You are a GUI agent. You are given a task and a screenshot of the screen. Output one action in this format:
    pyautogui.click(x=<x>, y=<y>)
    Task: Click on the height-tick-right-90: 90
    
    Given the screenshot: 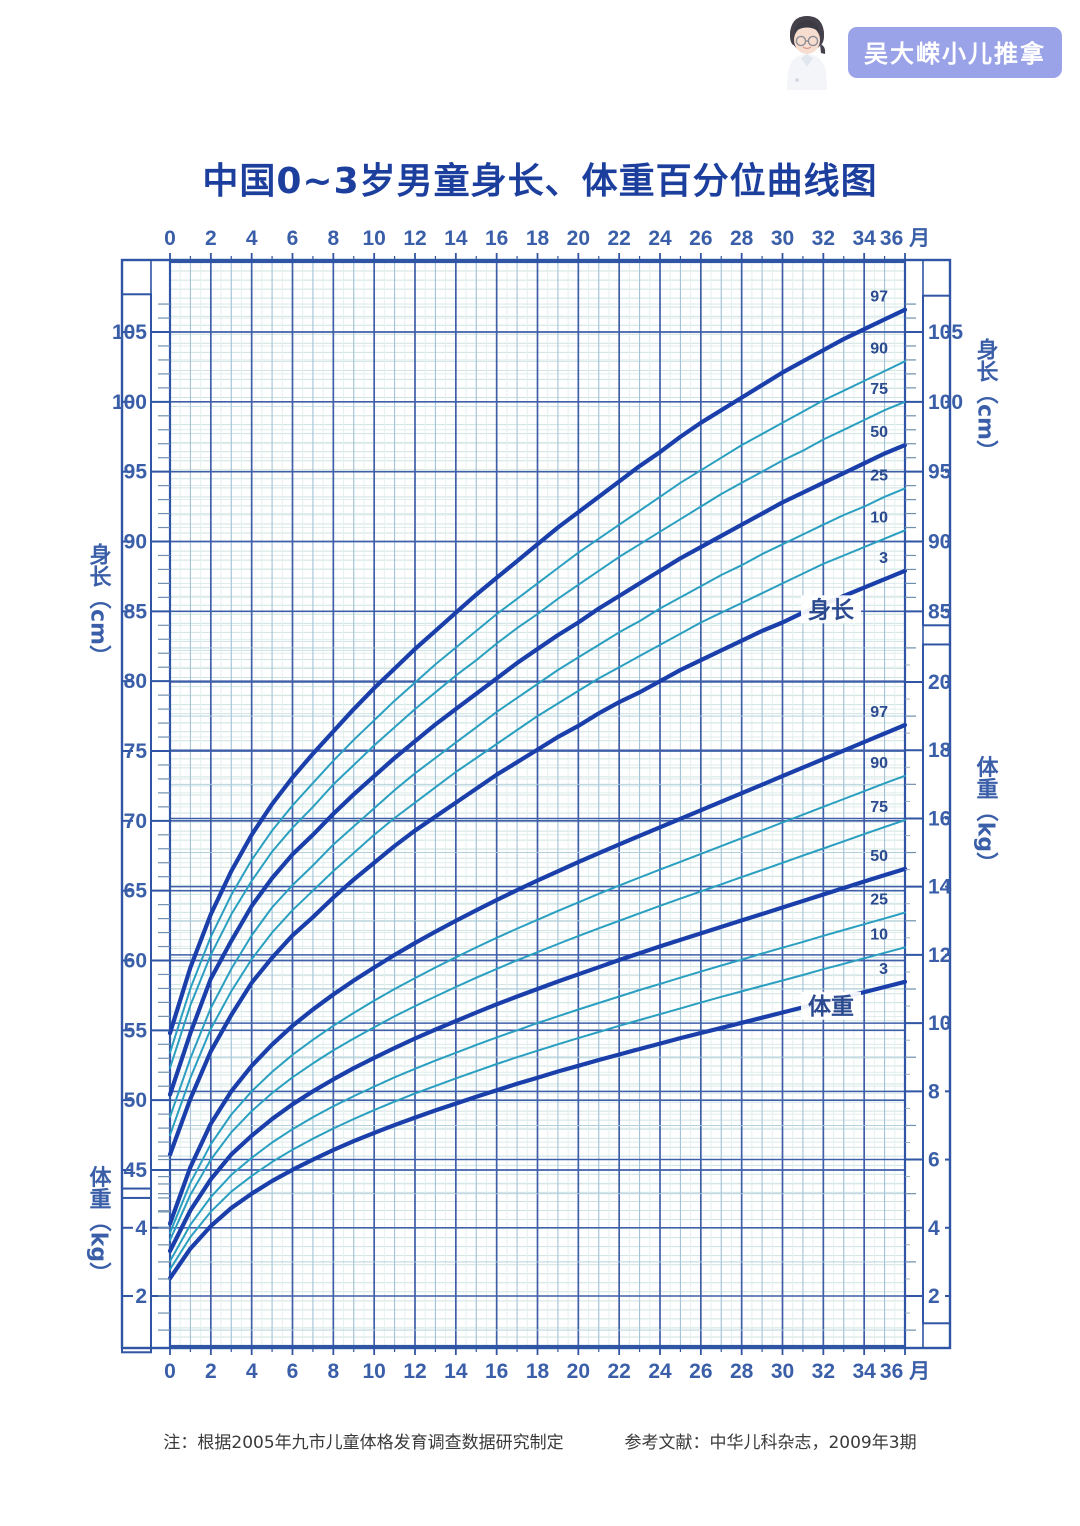 What is the action you would take?
    pyautogui.click(x=939, y=542)
    